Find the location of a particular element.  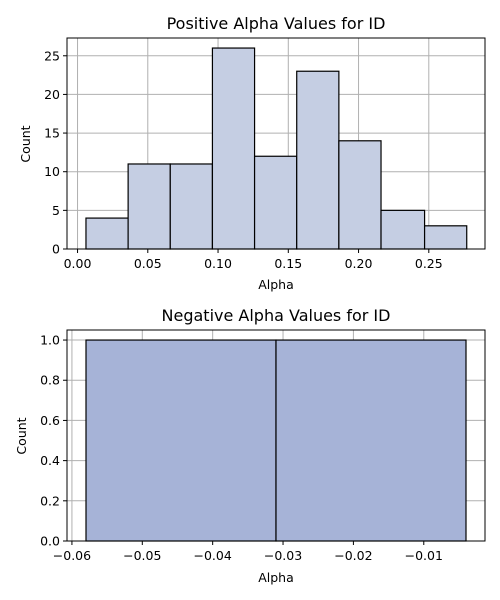

x-axis-ticks: 0.00 0.05 0.10 0.15 0.20 0.25 is located at coordinates (253, 260).